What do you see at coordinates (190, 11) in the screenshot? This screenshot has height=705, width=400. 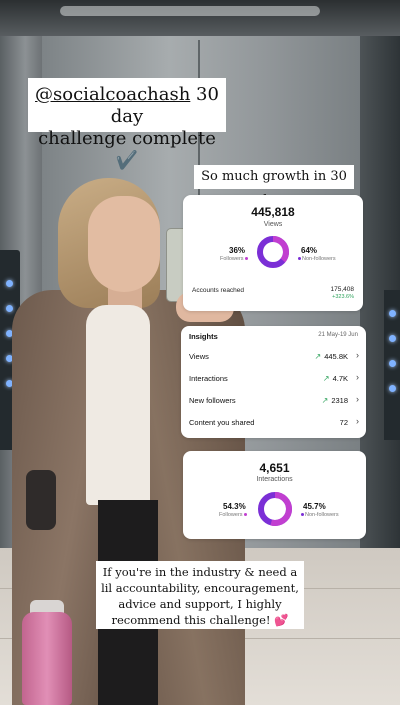 I see `ceiling-light` at bounding box center [190, 11].